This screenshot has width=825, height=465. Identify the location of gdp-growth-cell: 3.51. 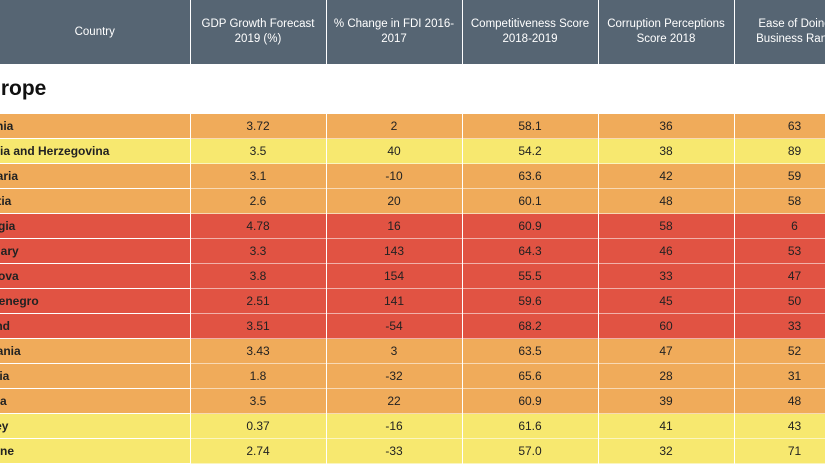
(258, 326).